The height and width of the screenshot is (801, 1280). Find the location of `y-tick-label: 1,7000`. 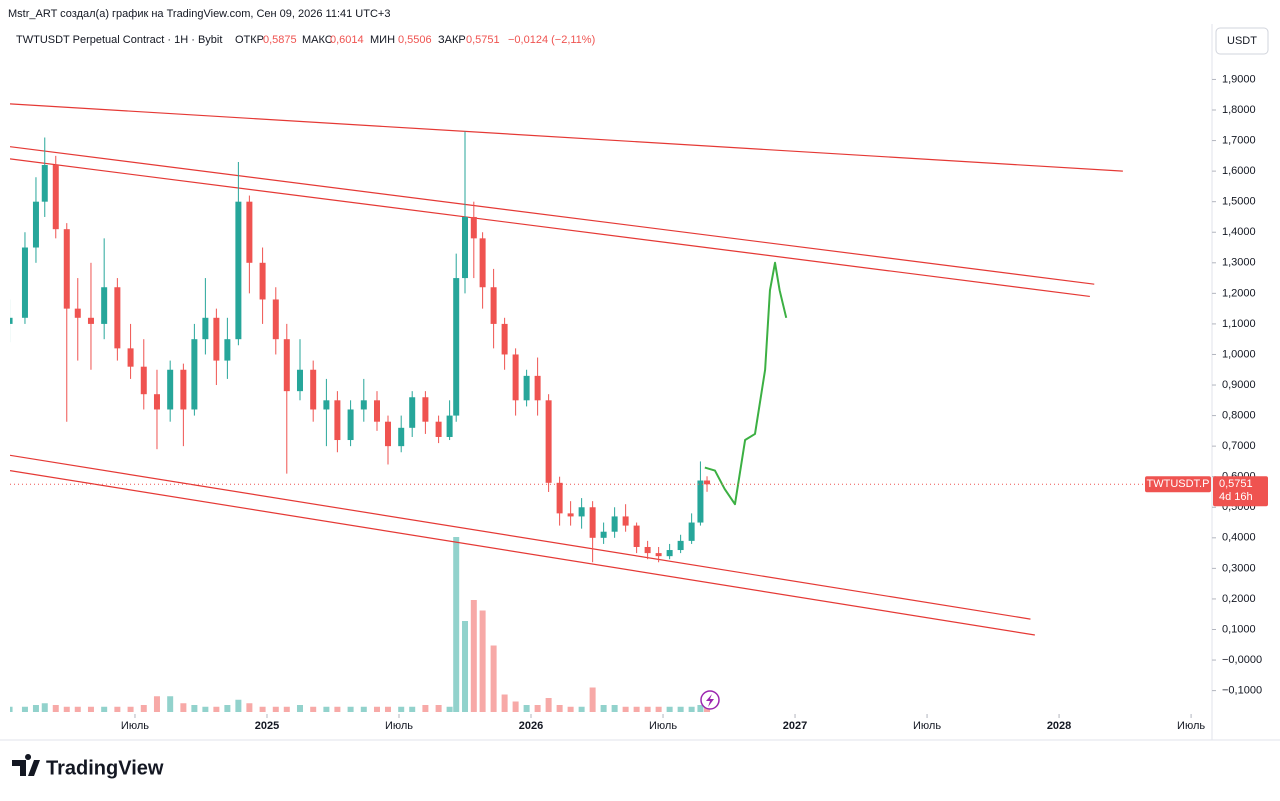

y-tick-label: 1,7000 is located at coordinates (1239, 140).